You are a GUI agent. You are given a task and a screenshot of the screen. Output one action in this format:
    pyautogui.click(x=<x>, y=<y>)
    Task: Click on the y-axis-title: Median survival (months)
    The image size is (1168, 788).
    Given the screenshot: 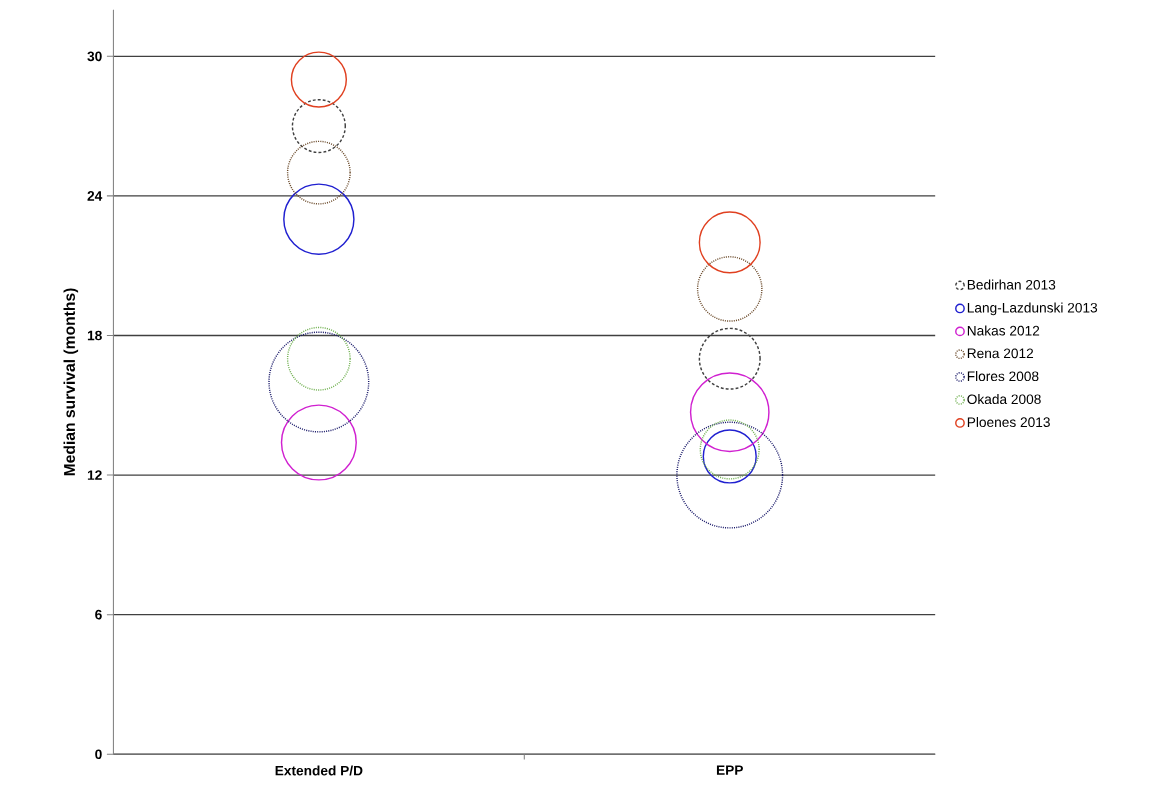 What is the action you would take?
    pyautogui.click(x=71, y=382)
    